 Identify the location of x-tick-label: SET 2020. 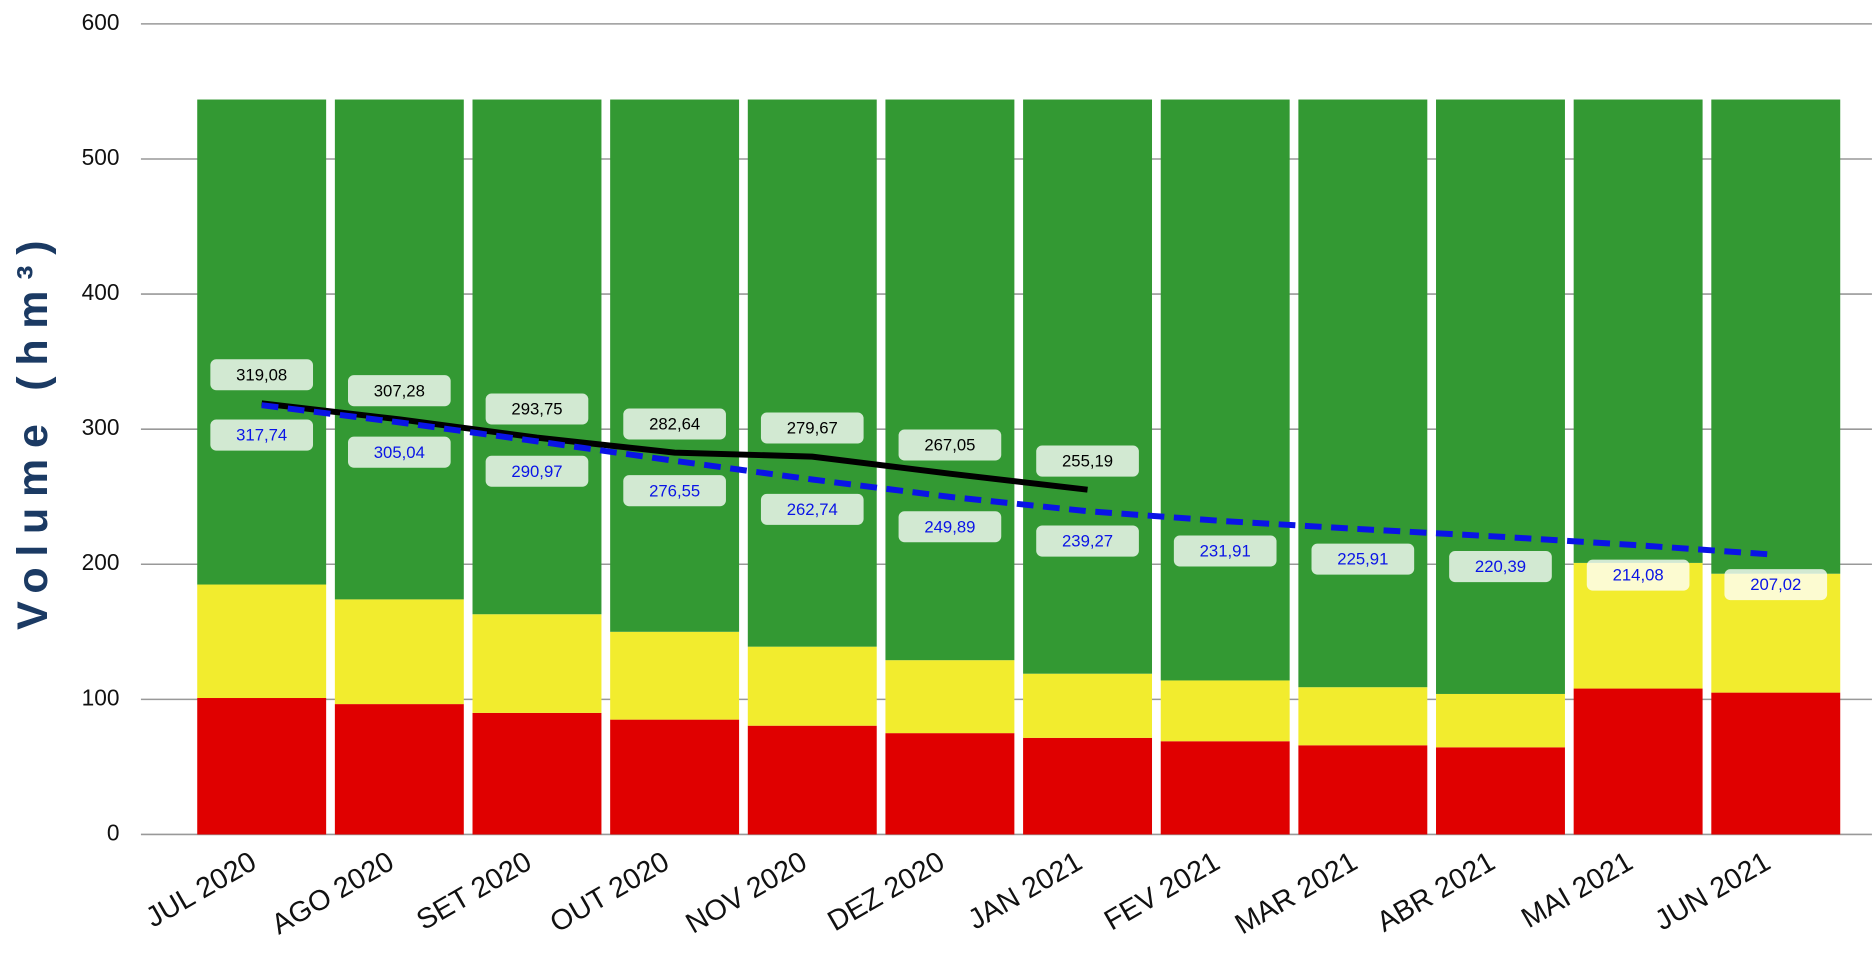
(474, 891).